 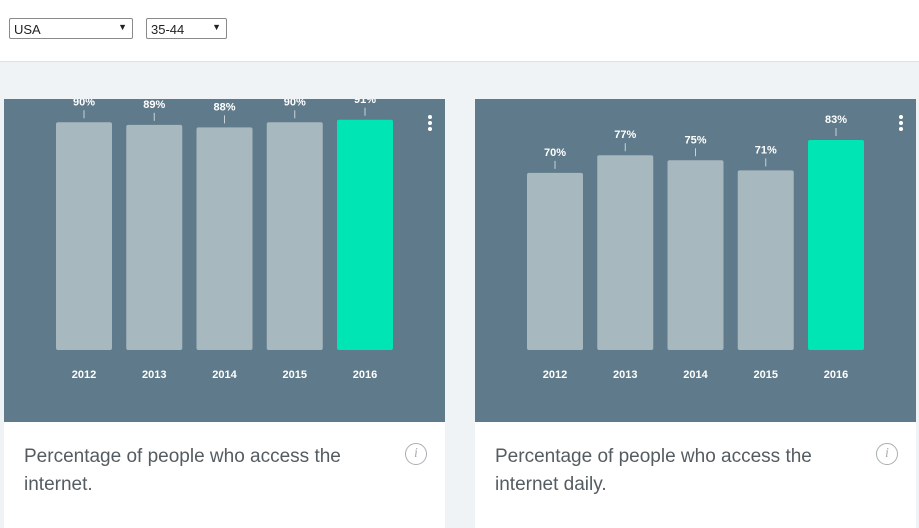 What do you see at coordinates (224, 107) in the screenshot?
I see `value-label-2014: 88%` at bounding box center [224, 107].